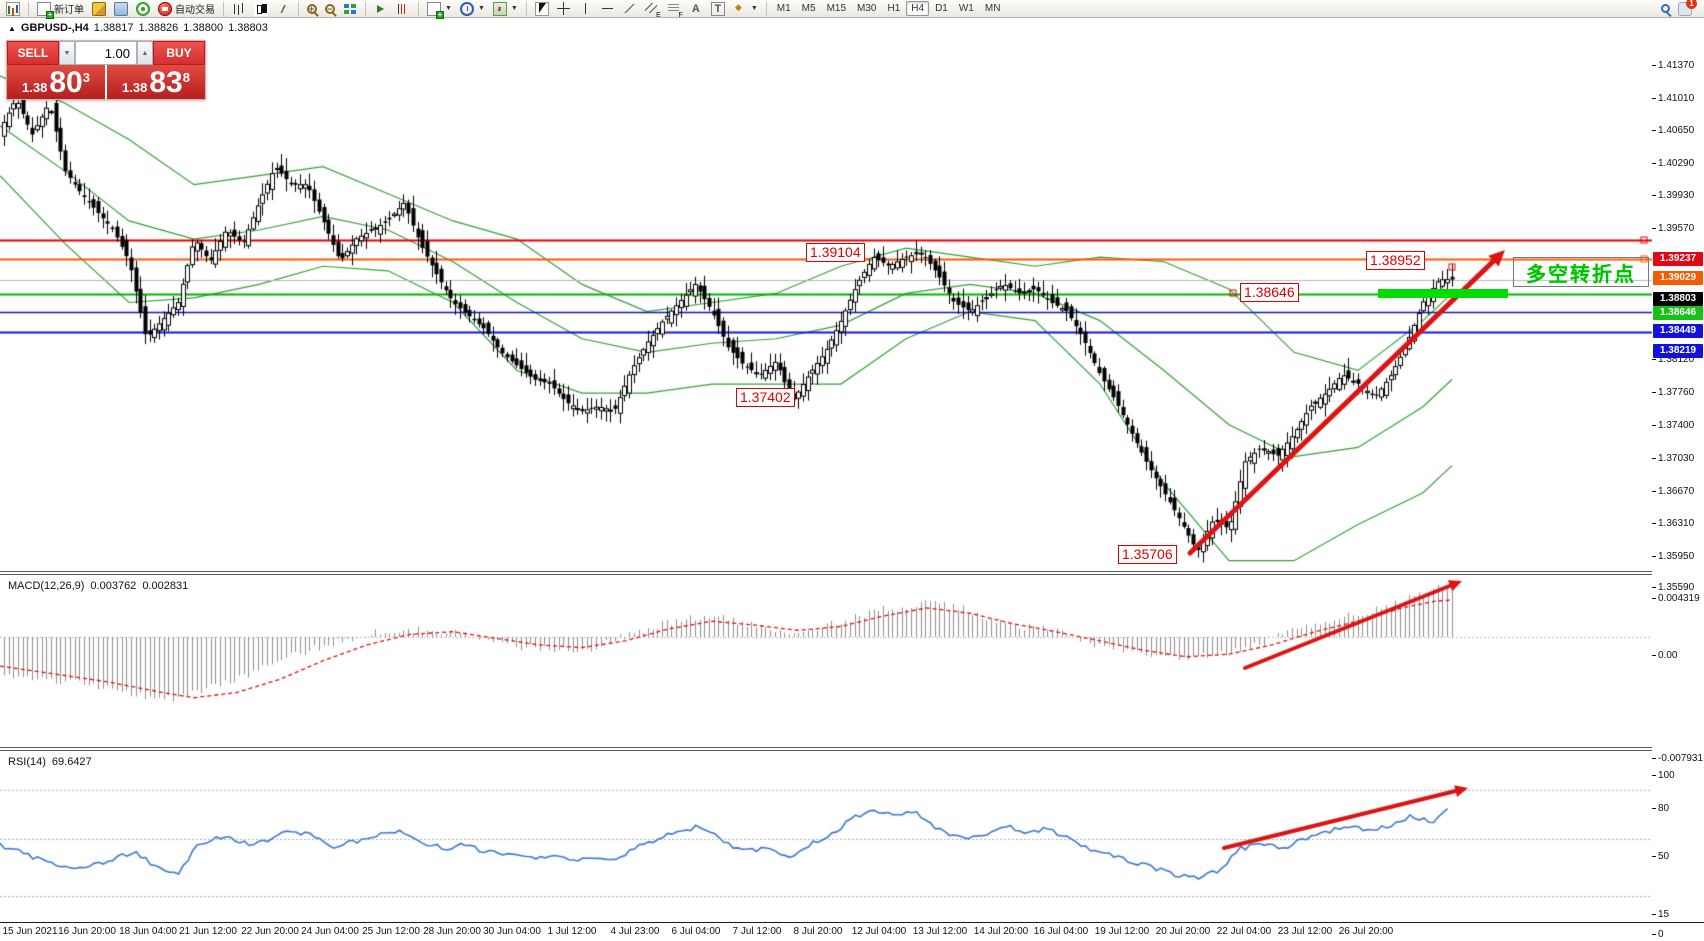 The image size is (1704, 941). I want to click on volume-down-button: ▼, so click(67, 53).